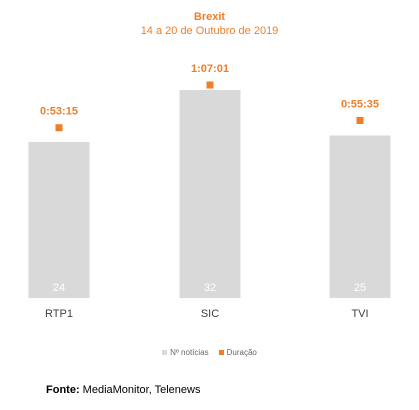 This screenshot has width=419, height=410. Describe the element at coordinates (63, 390) in the screenshot. I see `source-label: Fonte:` at that location.